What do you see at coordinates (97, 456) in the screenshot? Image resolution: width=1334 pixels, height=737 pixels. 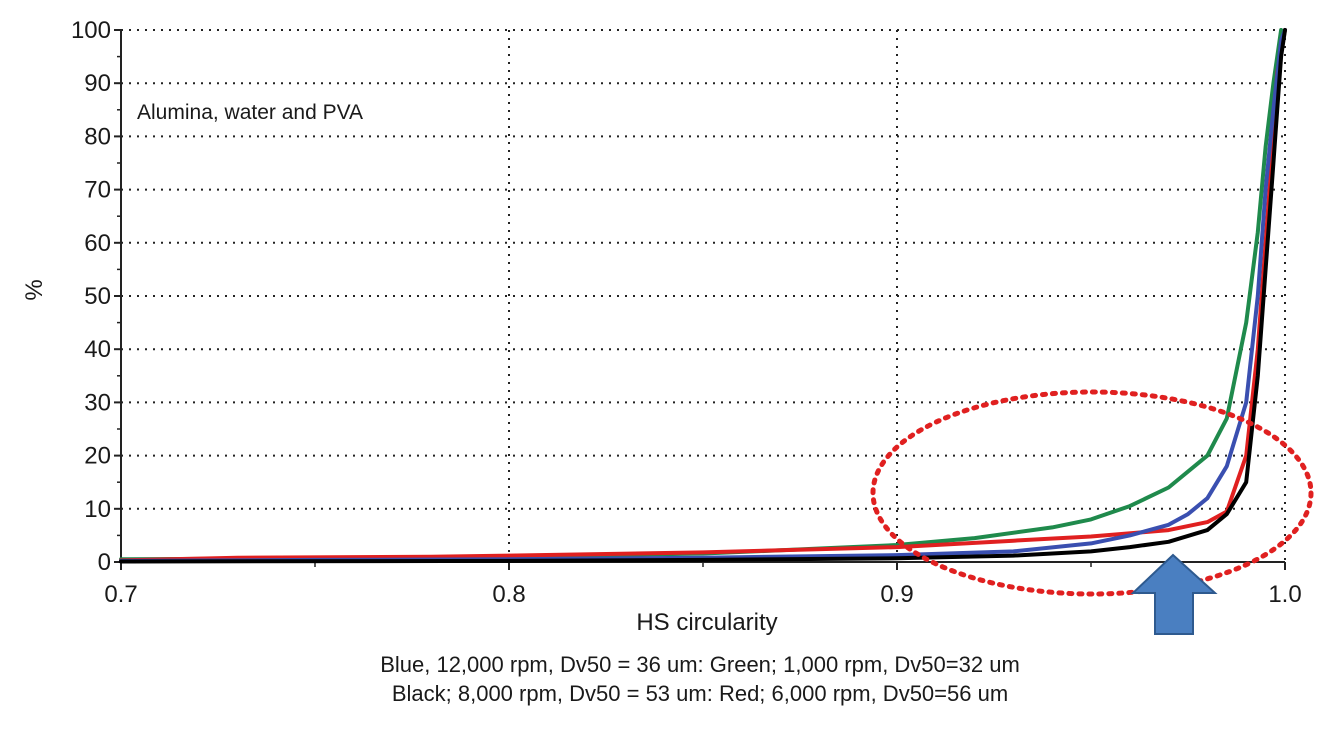 I see `y-tick-label: 20` at bounding box center [97, 456].